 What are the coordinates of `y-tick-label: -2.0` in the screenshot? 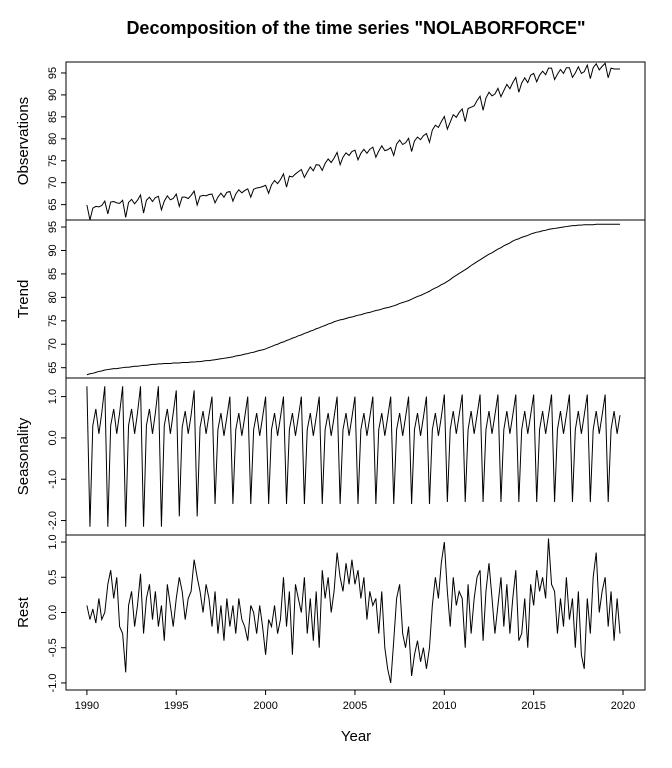 It's located at (53, 520).